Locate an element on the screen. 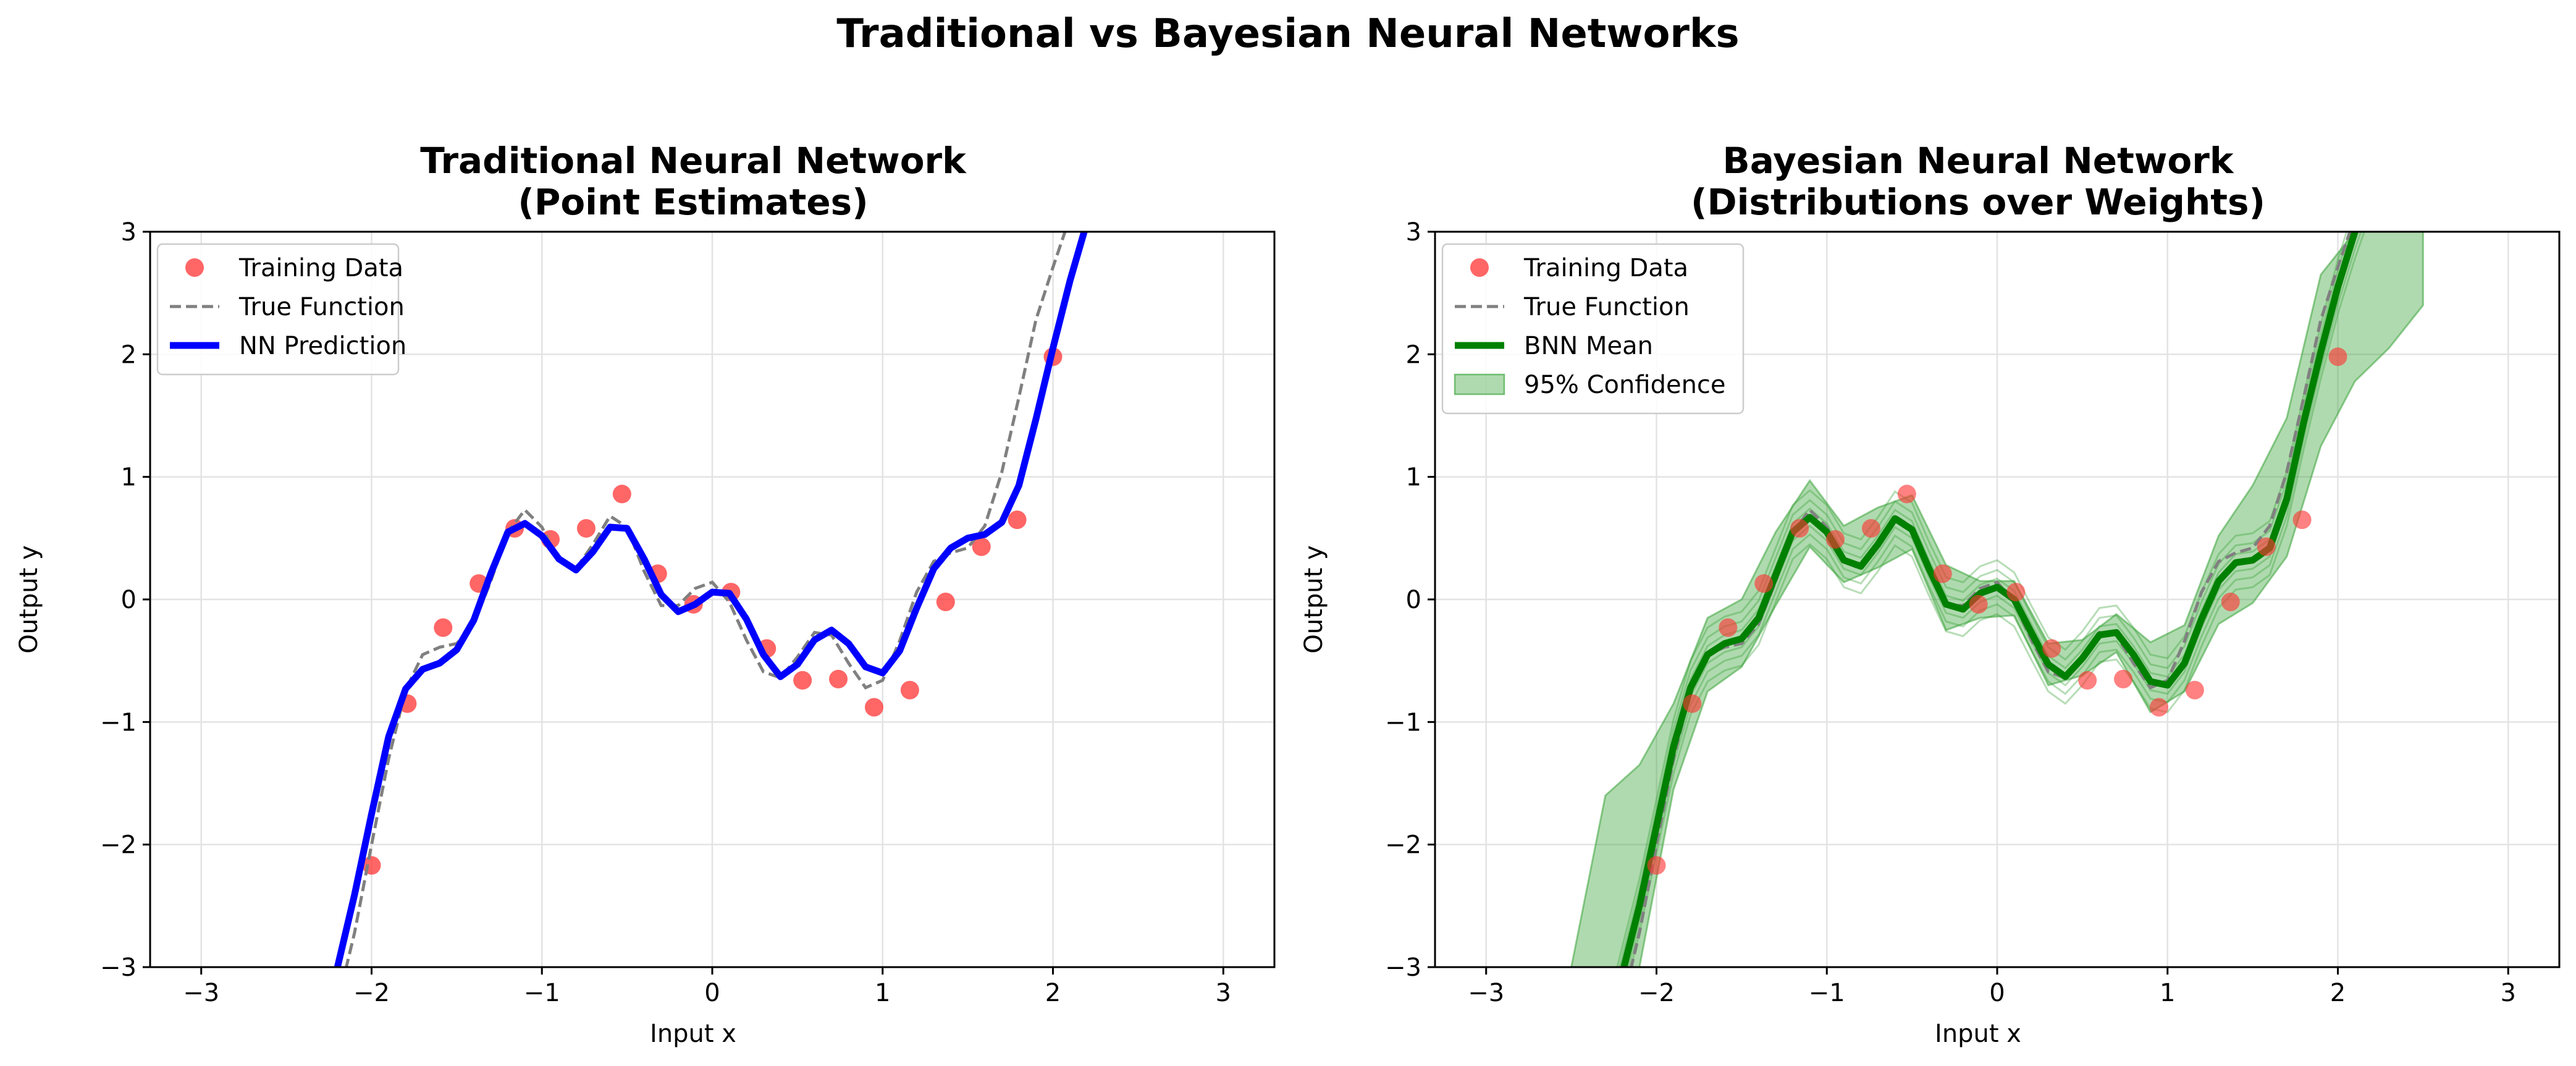 The image size is (2576, 1066). panel-title: Bayesian Neural Network is located at coordinates (1978, 161).